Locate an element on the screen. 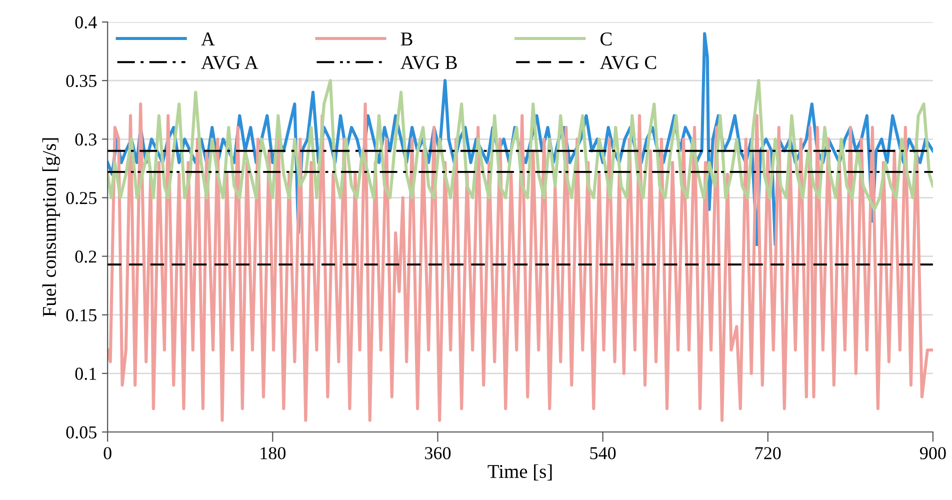 The width and height of the screenshot is (952, 500). y-tick-label: 0.25 is located at coordinates (81, 198).